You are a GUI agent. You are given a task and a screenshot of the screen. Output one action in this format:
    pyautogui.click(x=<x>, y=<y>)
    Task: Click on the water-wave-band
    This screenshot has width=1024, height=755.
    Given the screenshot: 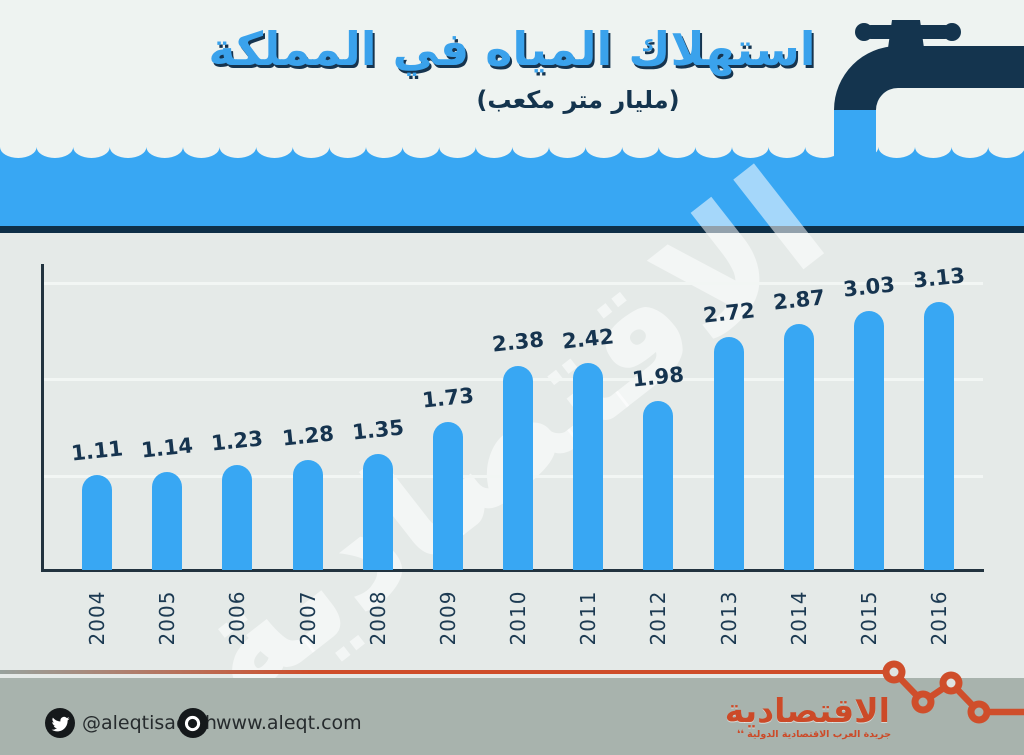 What is the action you would take?
    pyautogui.click(x=512, y=190)
    